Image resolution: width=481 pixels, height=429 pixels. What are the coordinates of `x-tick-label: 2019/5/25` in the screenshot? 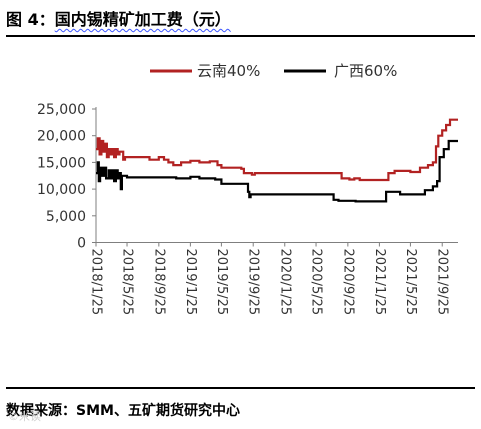 It's located at (221, 282).